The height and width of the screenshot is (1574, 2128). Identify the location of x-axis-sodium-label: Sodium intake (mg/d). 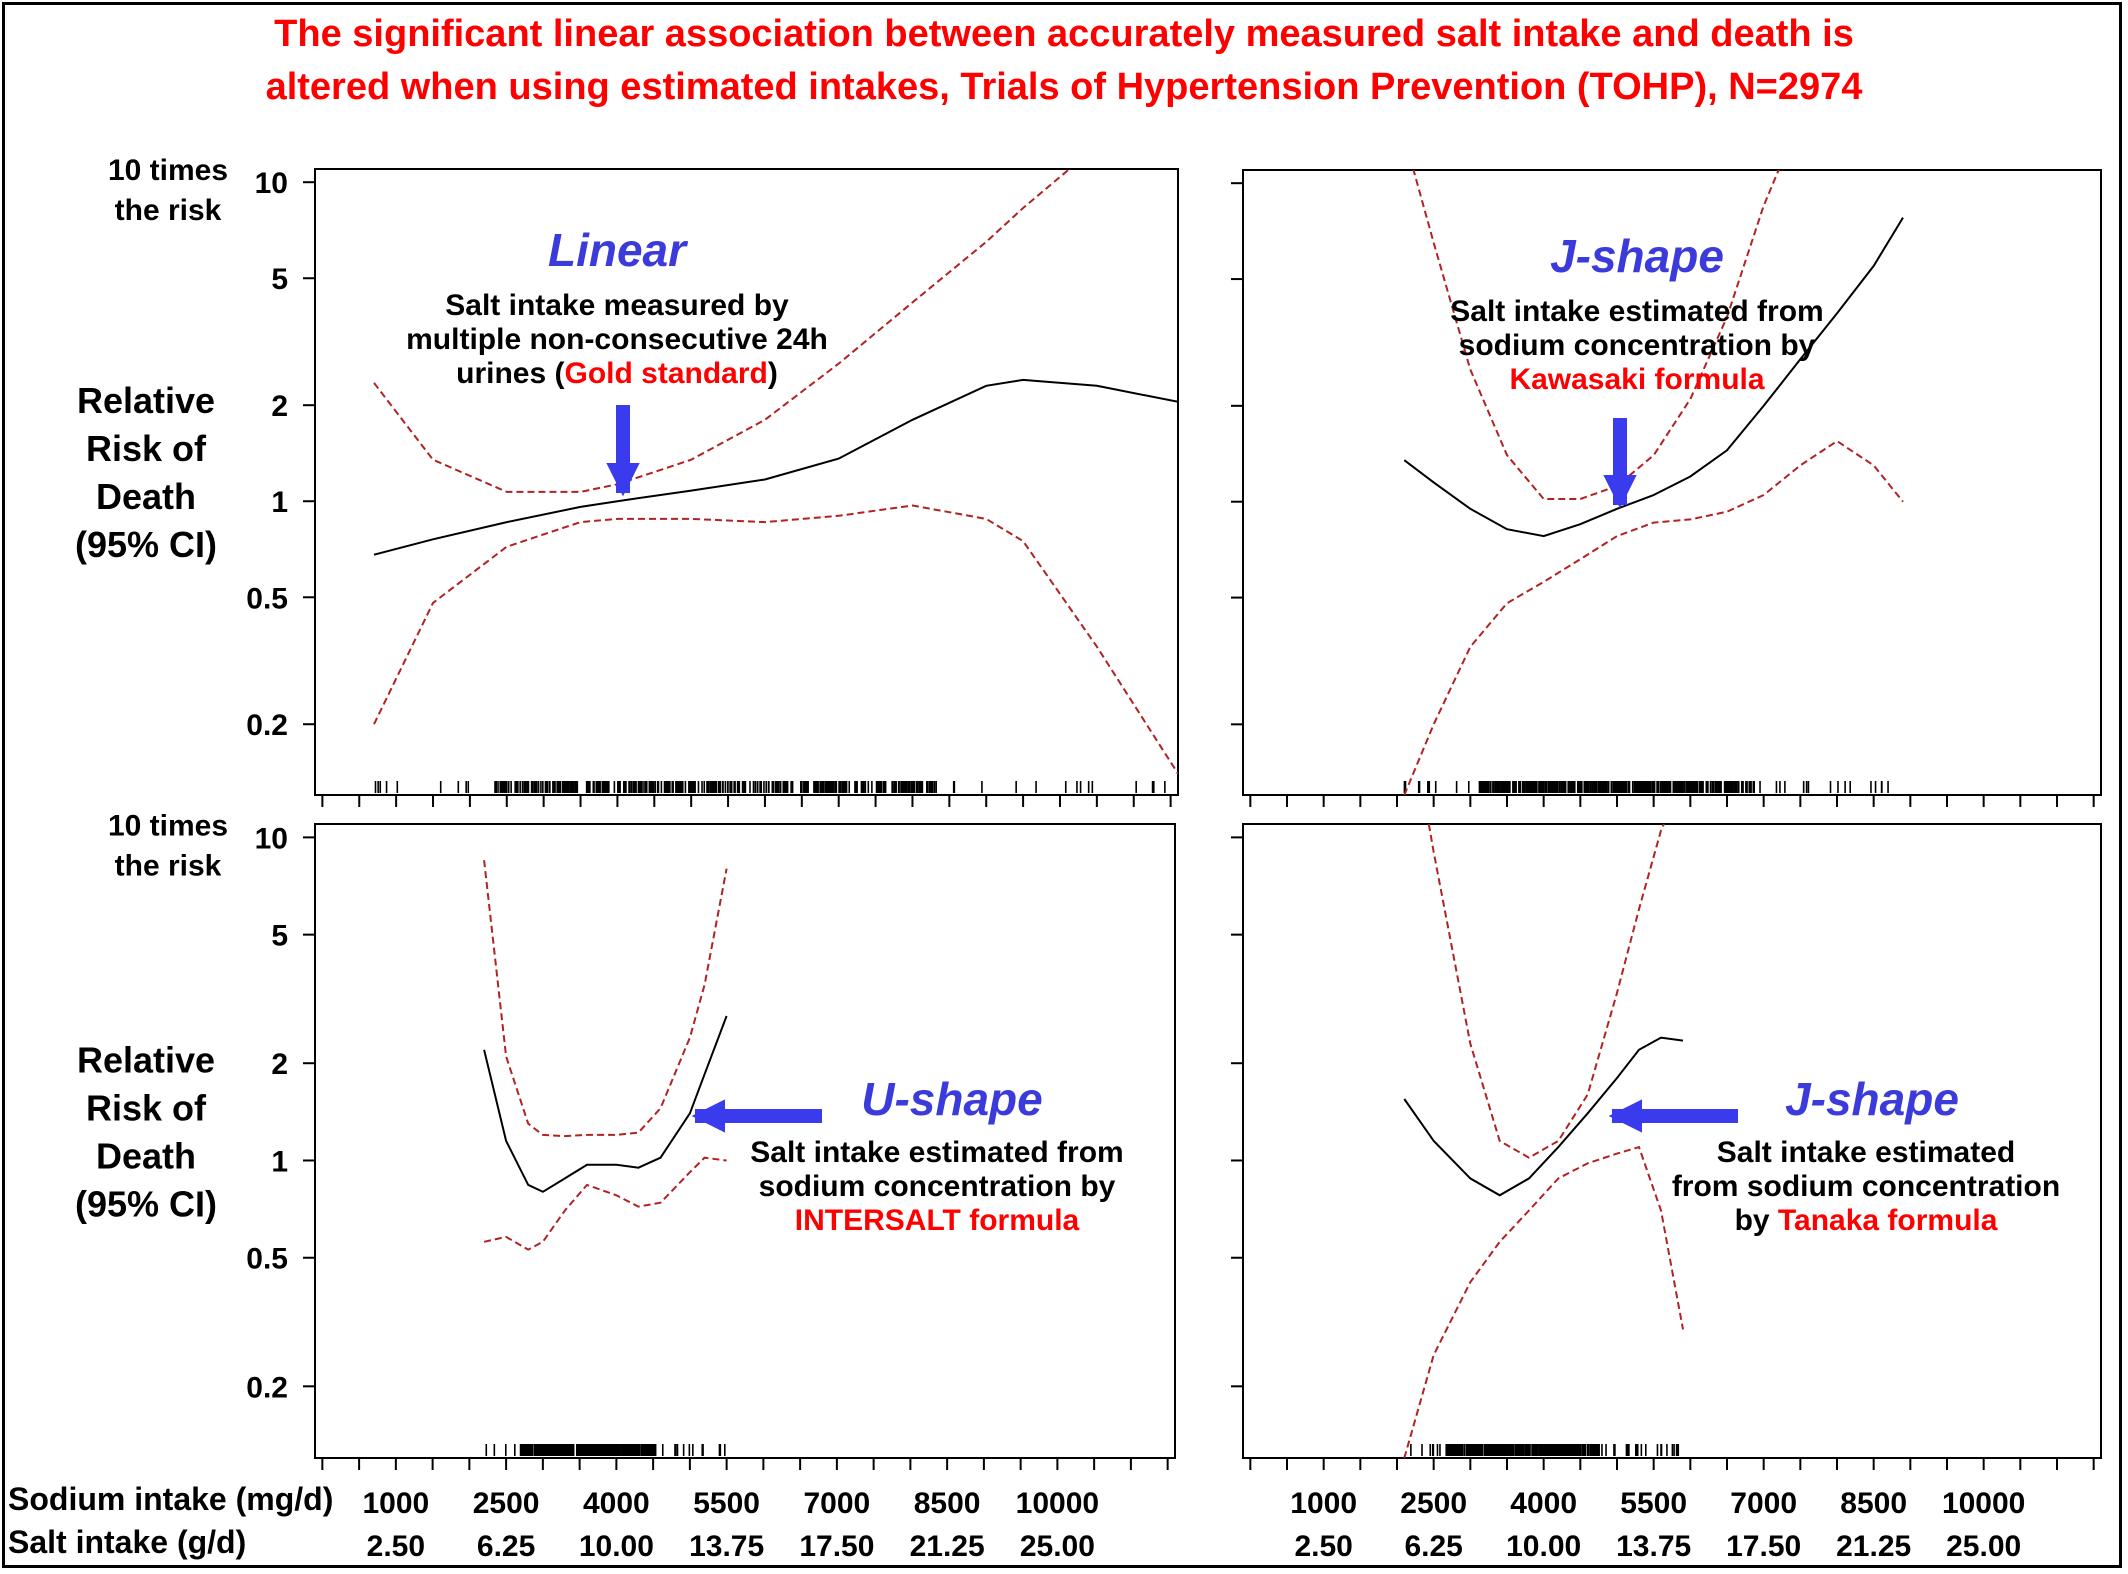
(170, 1499).